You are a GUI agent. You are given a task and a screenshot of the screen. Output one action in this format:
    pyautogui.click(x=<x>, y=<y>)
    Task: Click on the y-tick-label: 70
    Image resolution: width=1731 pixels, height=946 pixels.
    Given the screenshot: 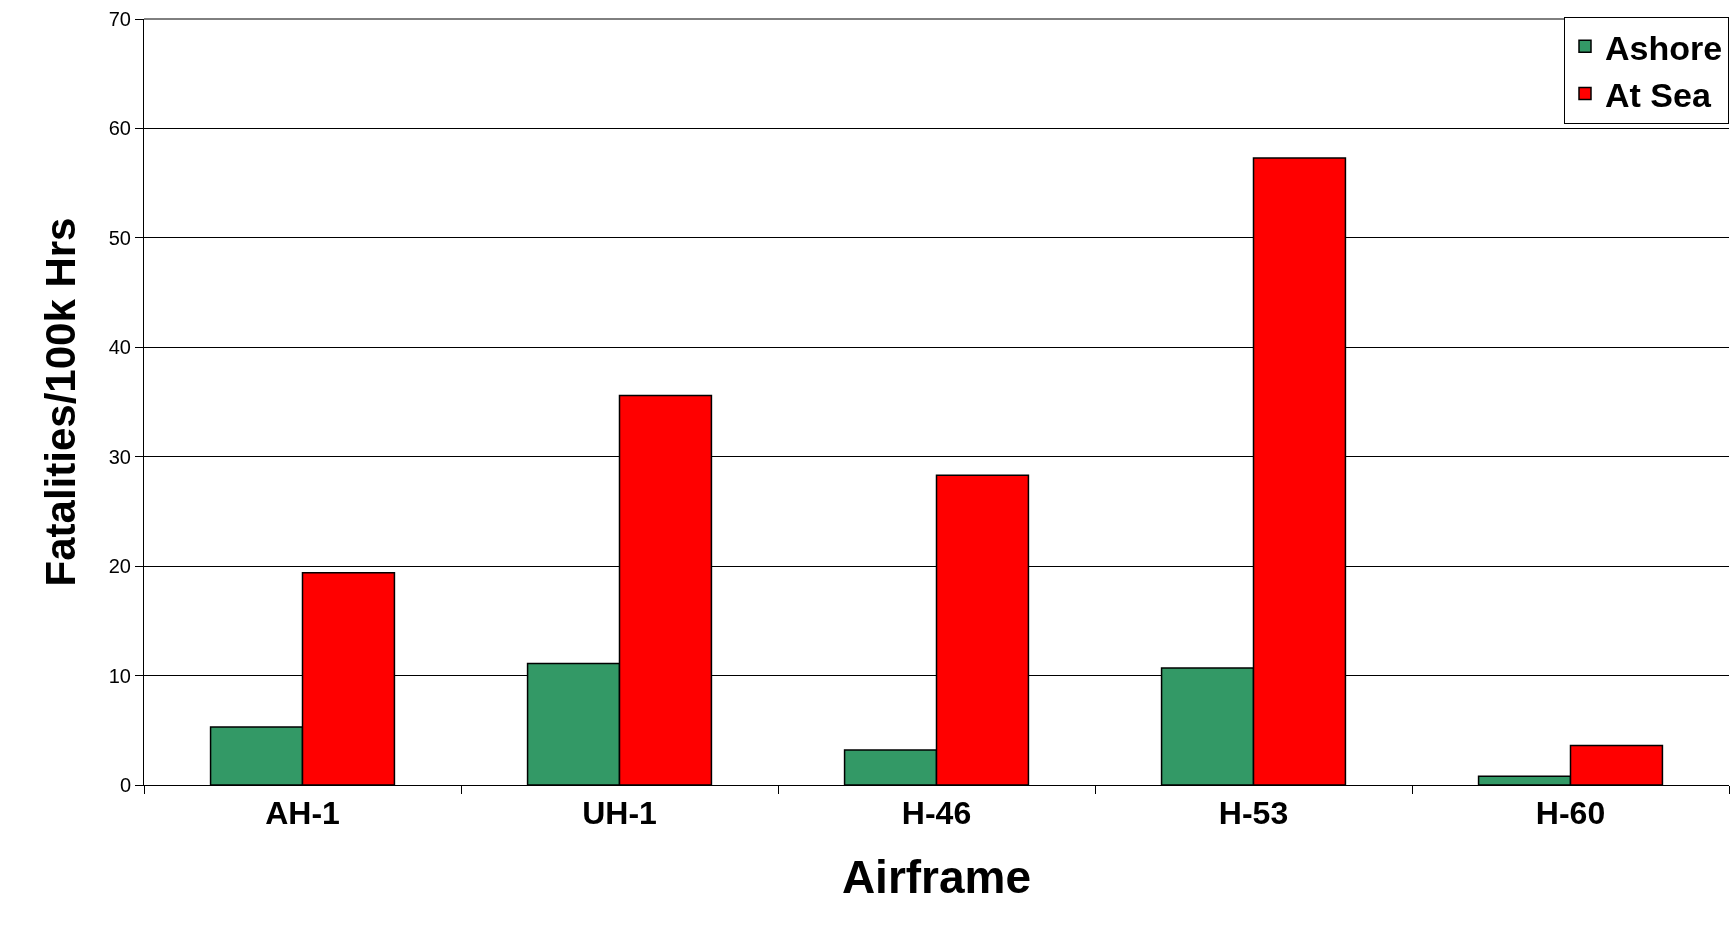 What is the action you would take?
    pyautogui.click(x=119, y=19)
    